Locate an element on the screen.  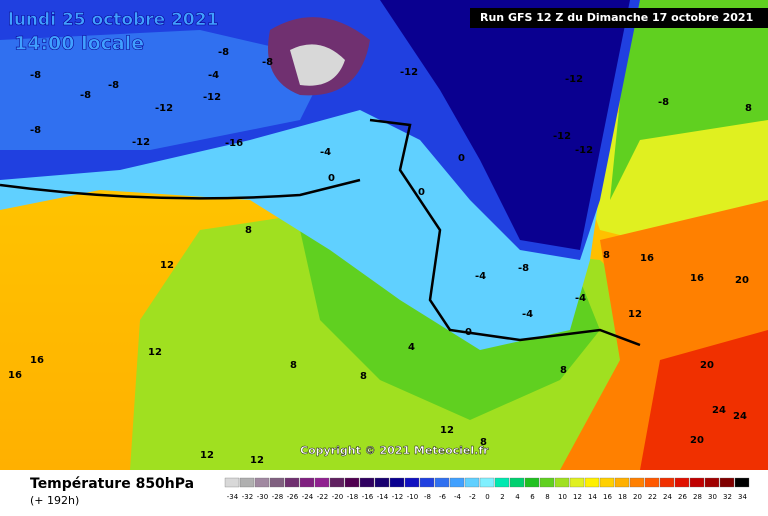
run-box is located at coordinates (619, 18).